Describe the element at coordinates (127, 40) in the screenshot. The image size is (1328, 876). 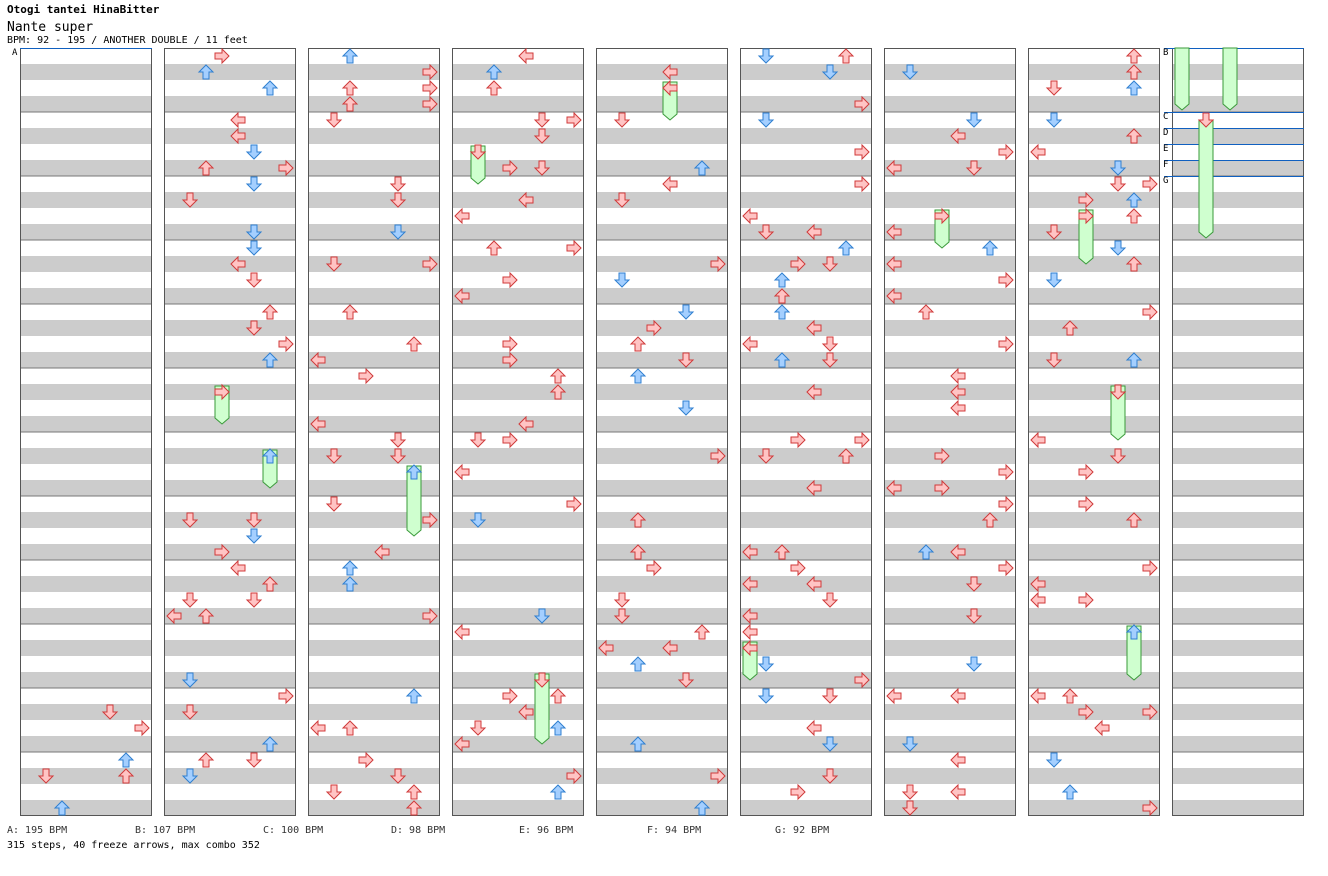
I see `chart-info: BPM: 92 - 195 / ANOTHER DOUBLE / 11 feet` at that location.